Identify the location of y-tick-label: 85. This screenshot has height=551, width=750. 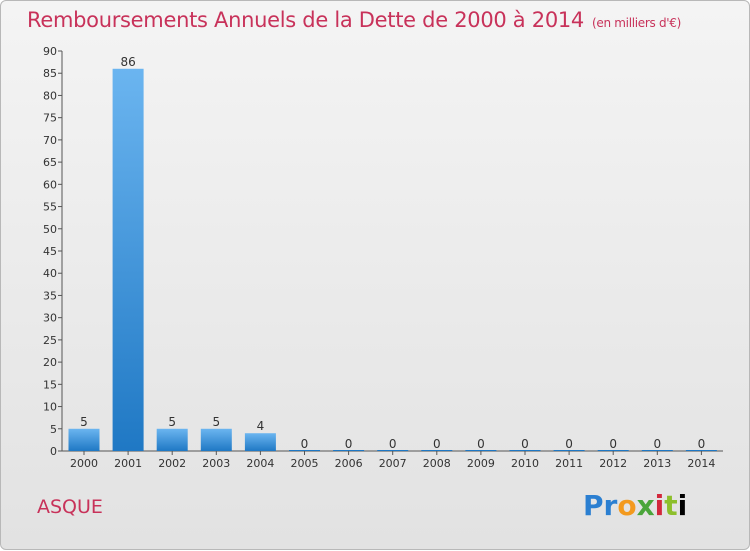
(50, 73).